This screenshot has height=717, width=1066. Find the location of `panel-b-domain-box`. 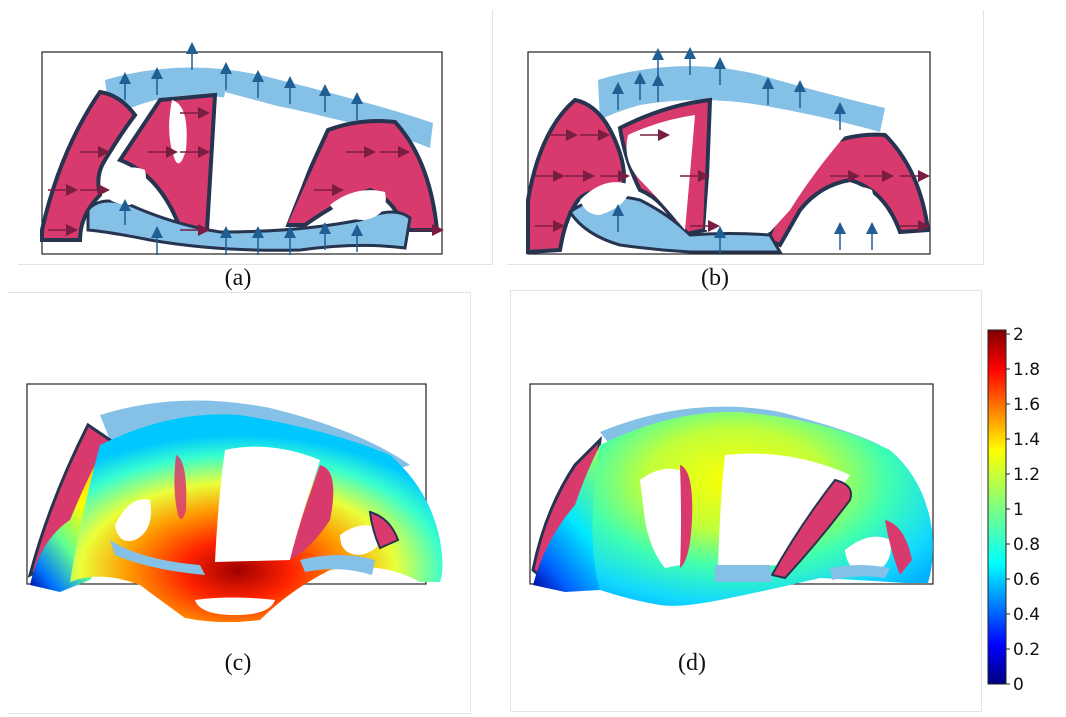

panel-b-domain-box is located at coordinates (729, 153).